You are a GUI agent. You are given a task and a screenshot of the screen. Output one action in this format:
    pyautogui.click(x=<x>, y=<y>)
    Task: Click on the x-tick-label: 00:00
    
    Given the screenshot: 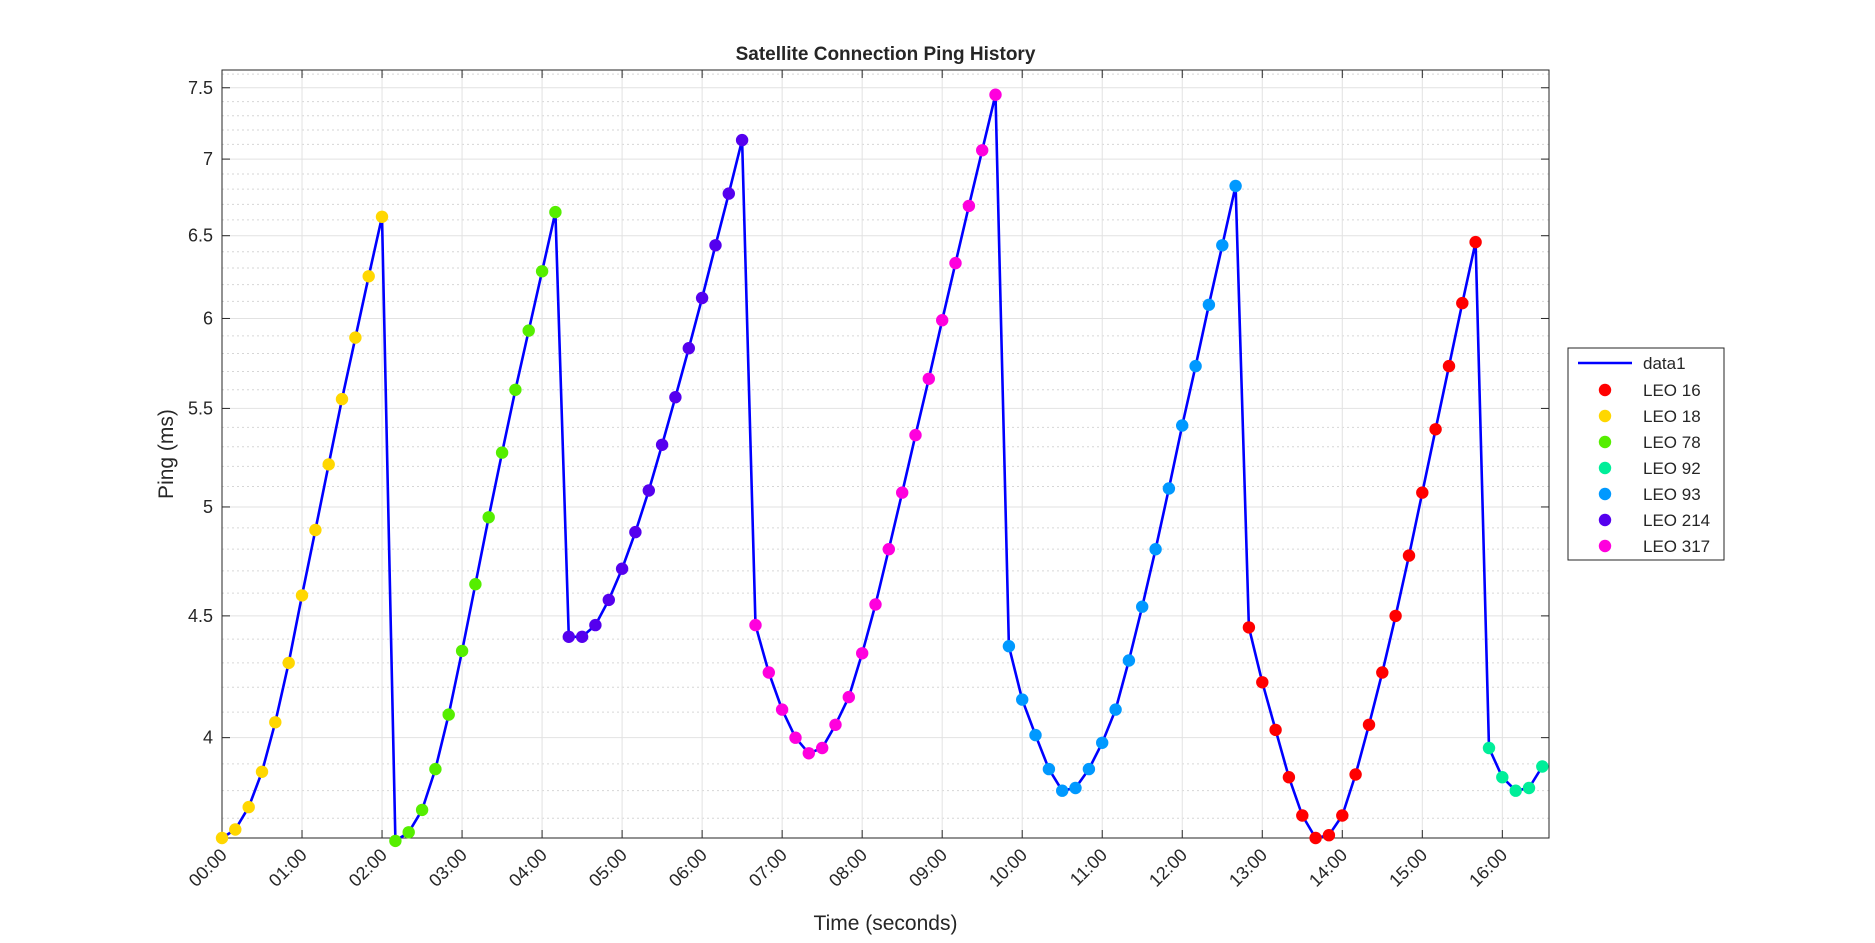 What is the action you would take?
    pyautogui.click(x=208, y=868)
    